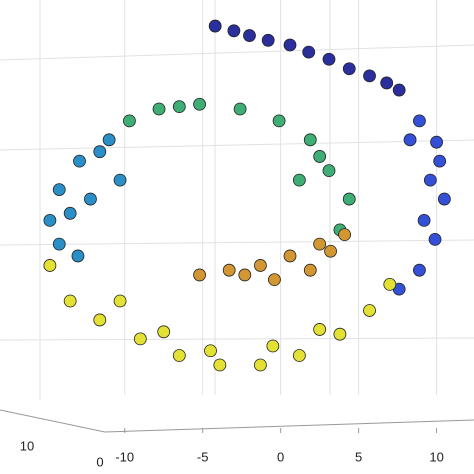  What do you see at coordinates (27, 445) in the screenshot?
I see `z-tick-label: 10` at bounding box center [27, 445].